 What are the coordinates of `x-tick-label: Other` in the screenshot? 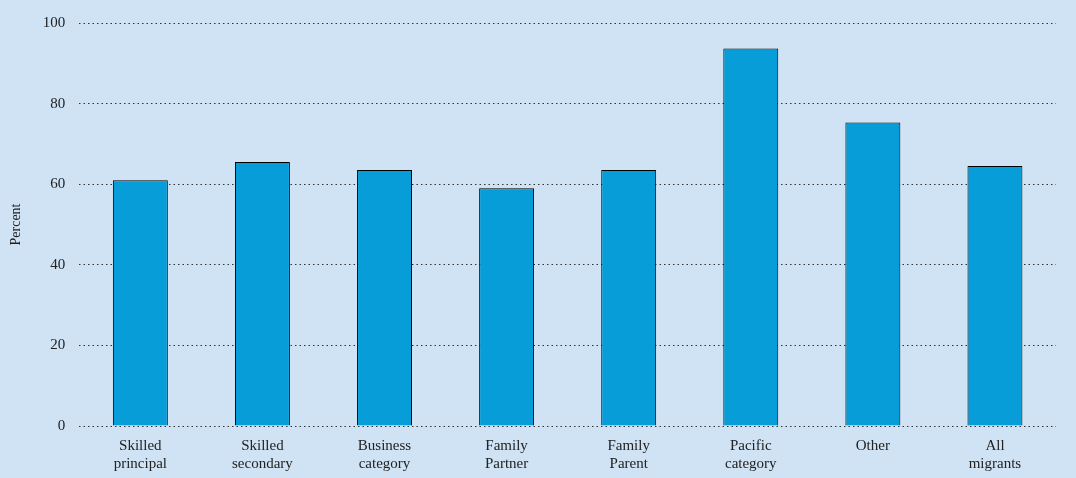 It's located at (872, 444).